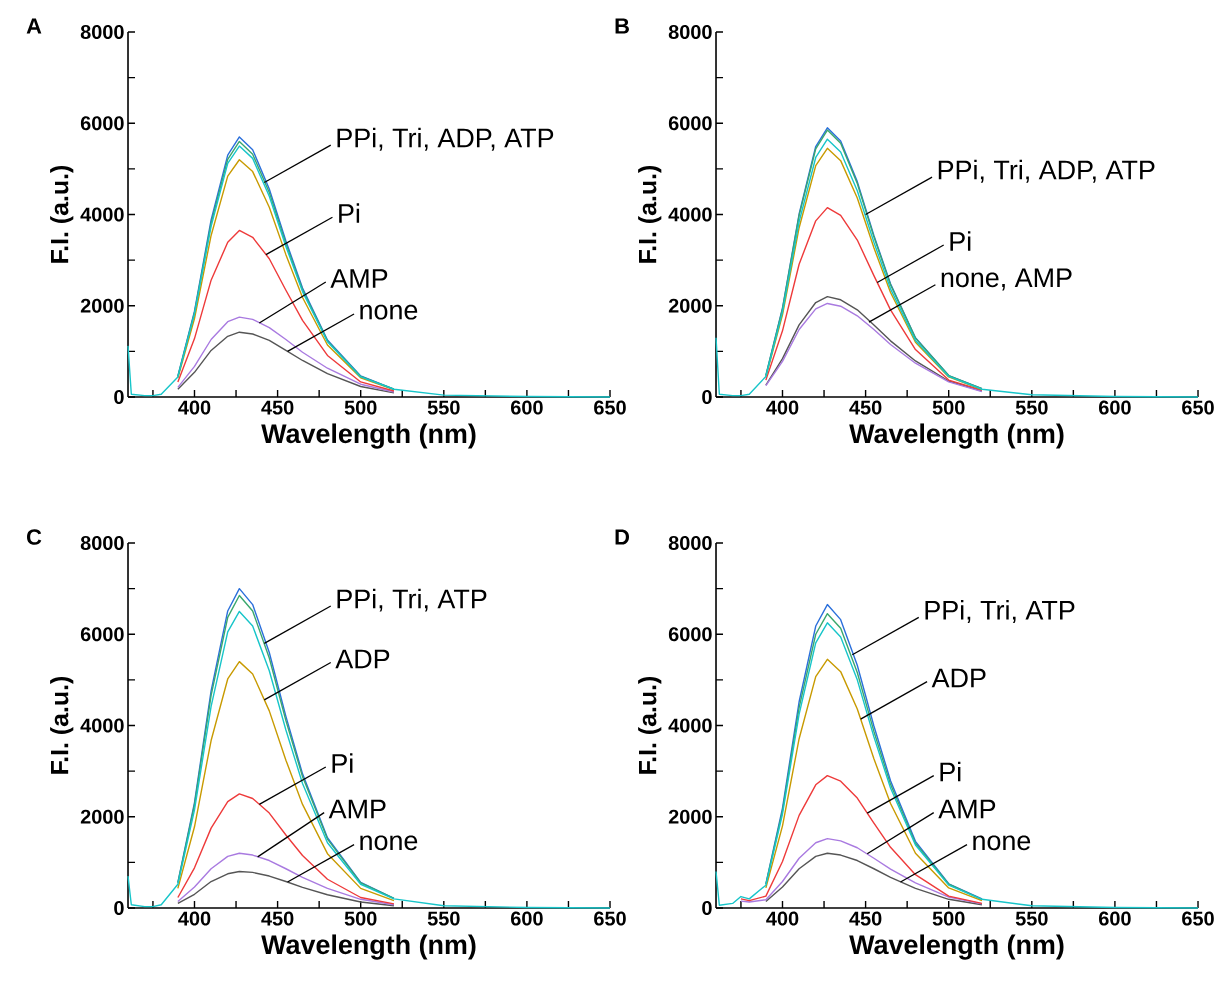 This screenshot has width=1221, height=991. Describe the element at coordinates (1006, 279) in the screenshot. I see `annotation: none, AMP` at that location.